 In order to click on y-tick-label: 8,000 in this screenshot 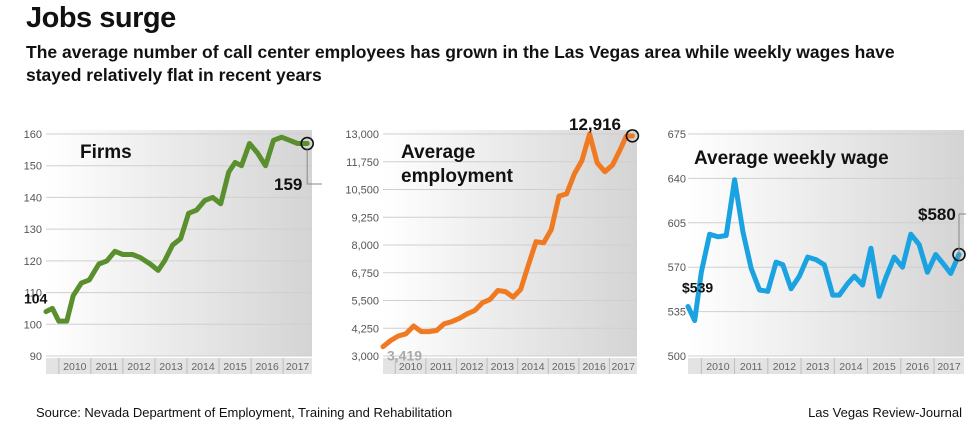, I will do `click(365, 246)`.